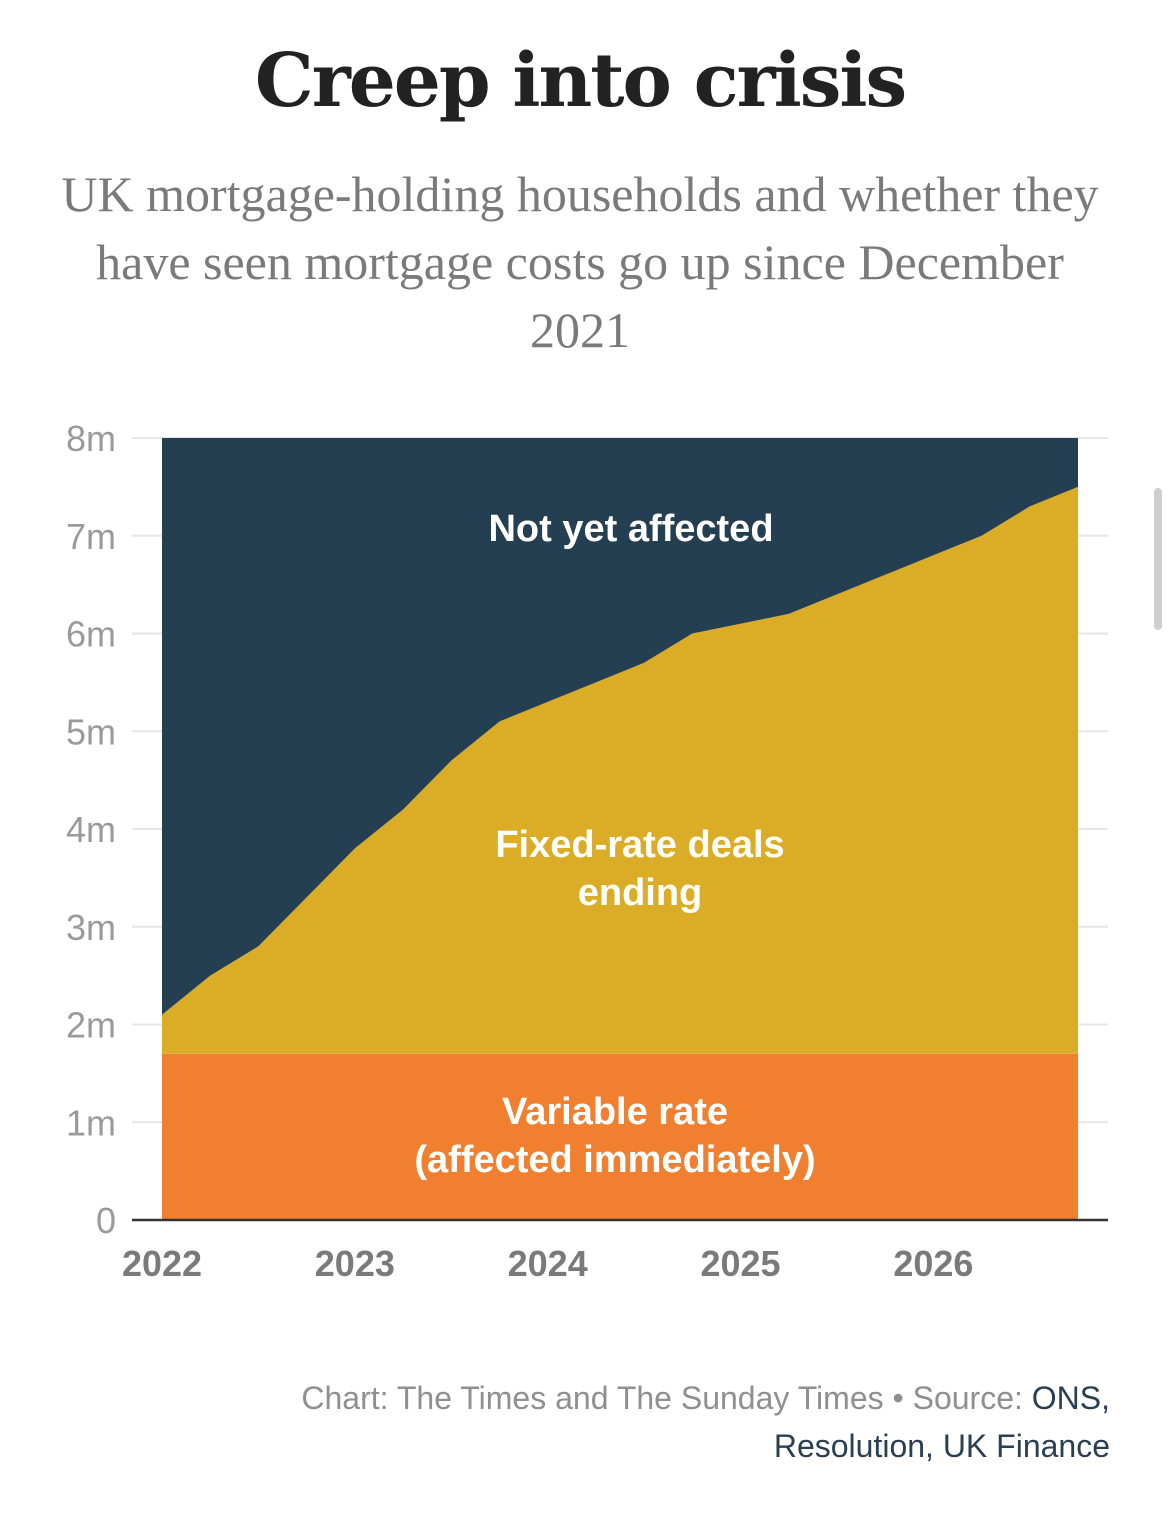 Image resolution: width=1170 pixels, height=1519 pixels. What do you see at coordinates (639, 845) in the screenshot?
I see `area-label: Fixed-rate deals` at bounding box center [639, 845].